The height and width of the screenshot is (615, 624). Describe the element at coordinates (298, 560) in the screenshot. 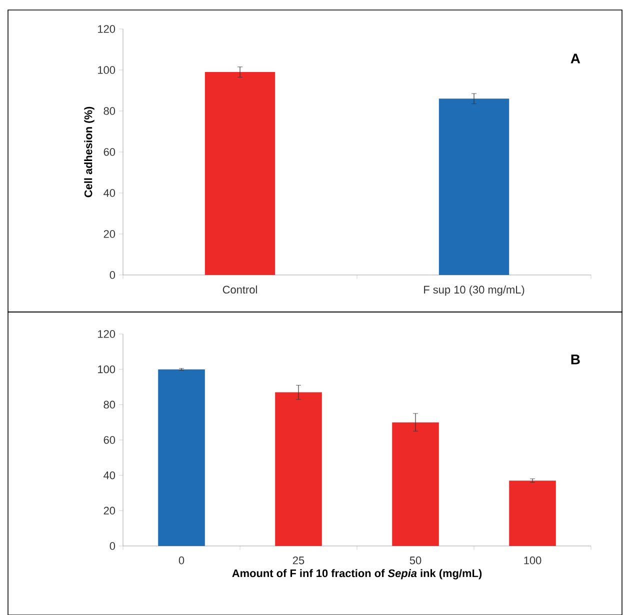

I see `x-tick-label: 25` at that location.